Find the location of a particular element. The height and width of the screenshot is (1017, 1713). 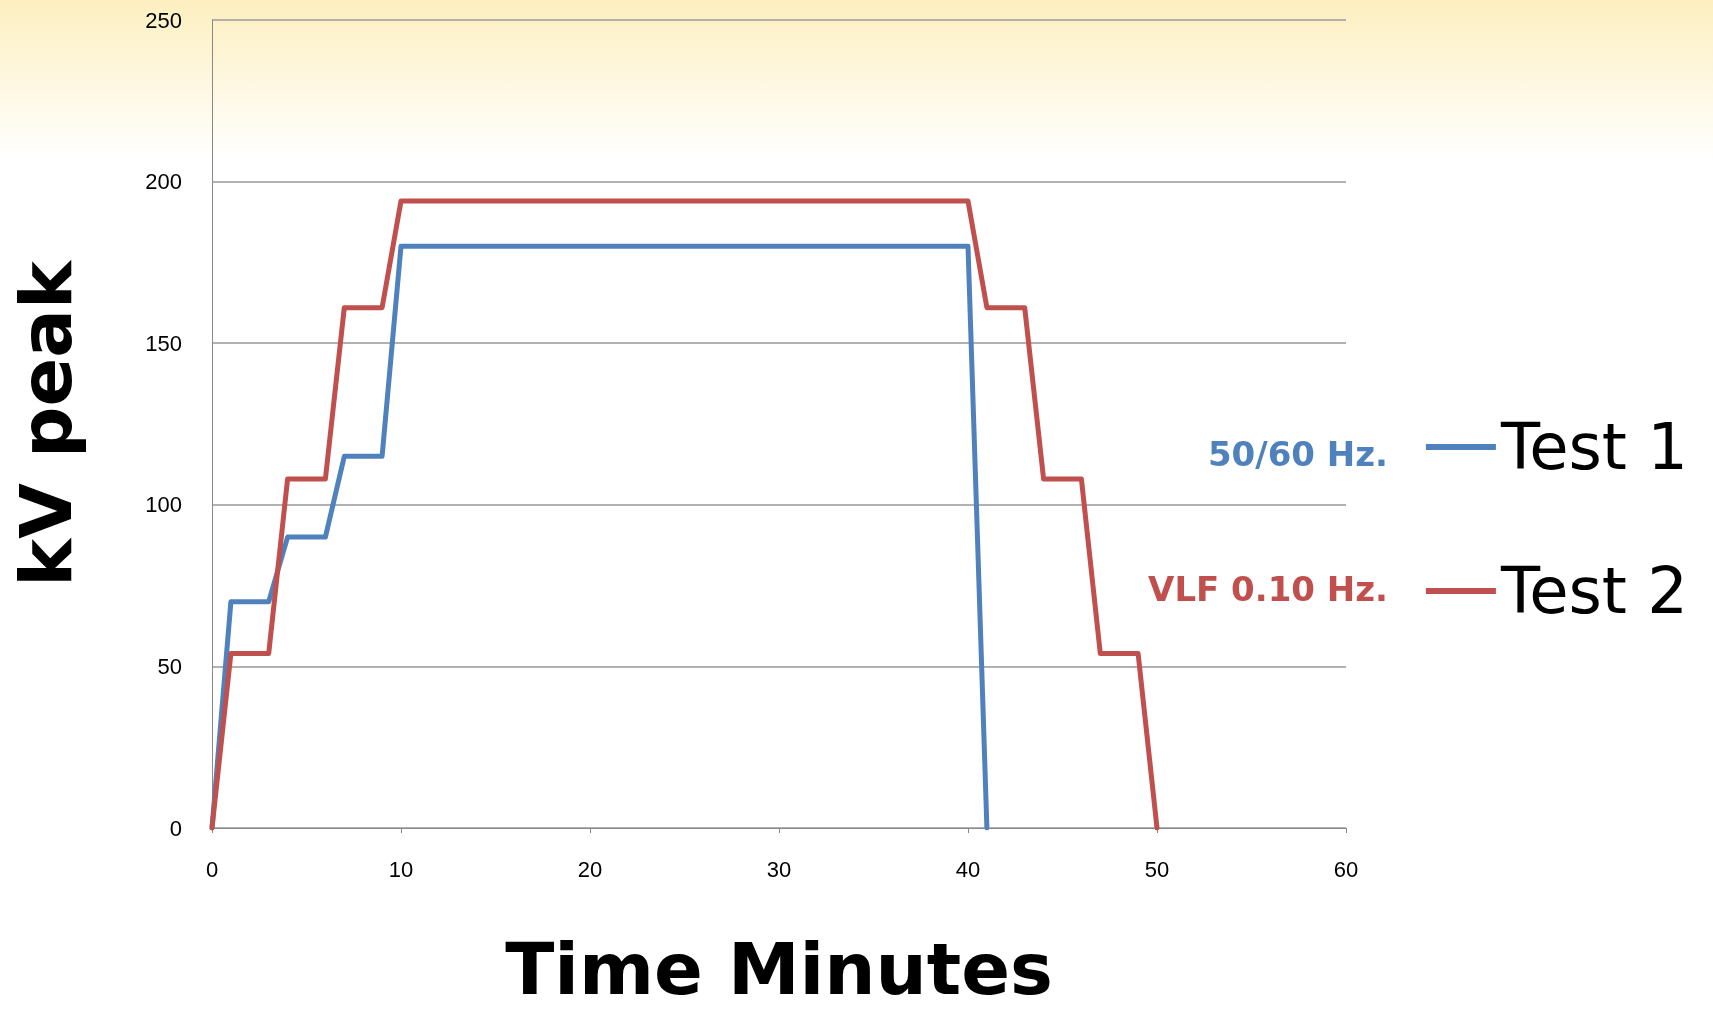

legend-label: Test 2 is located at coordinates (1593, 591).